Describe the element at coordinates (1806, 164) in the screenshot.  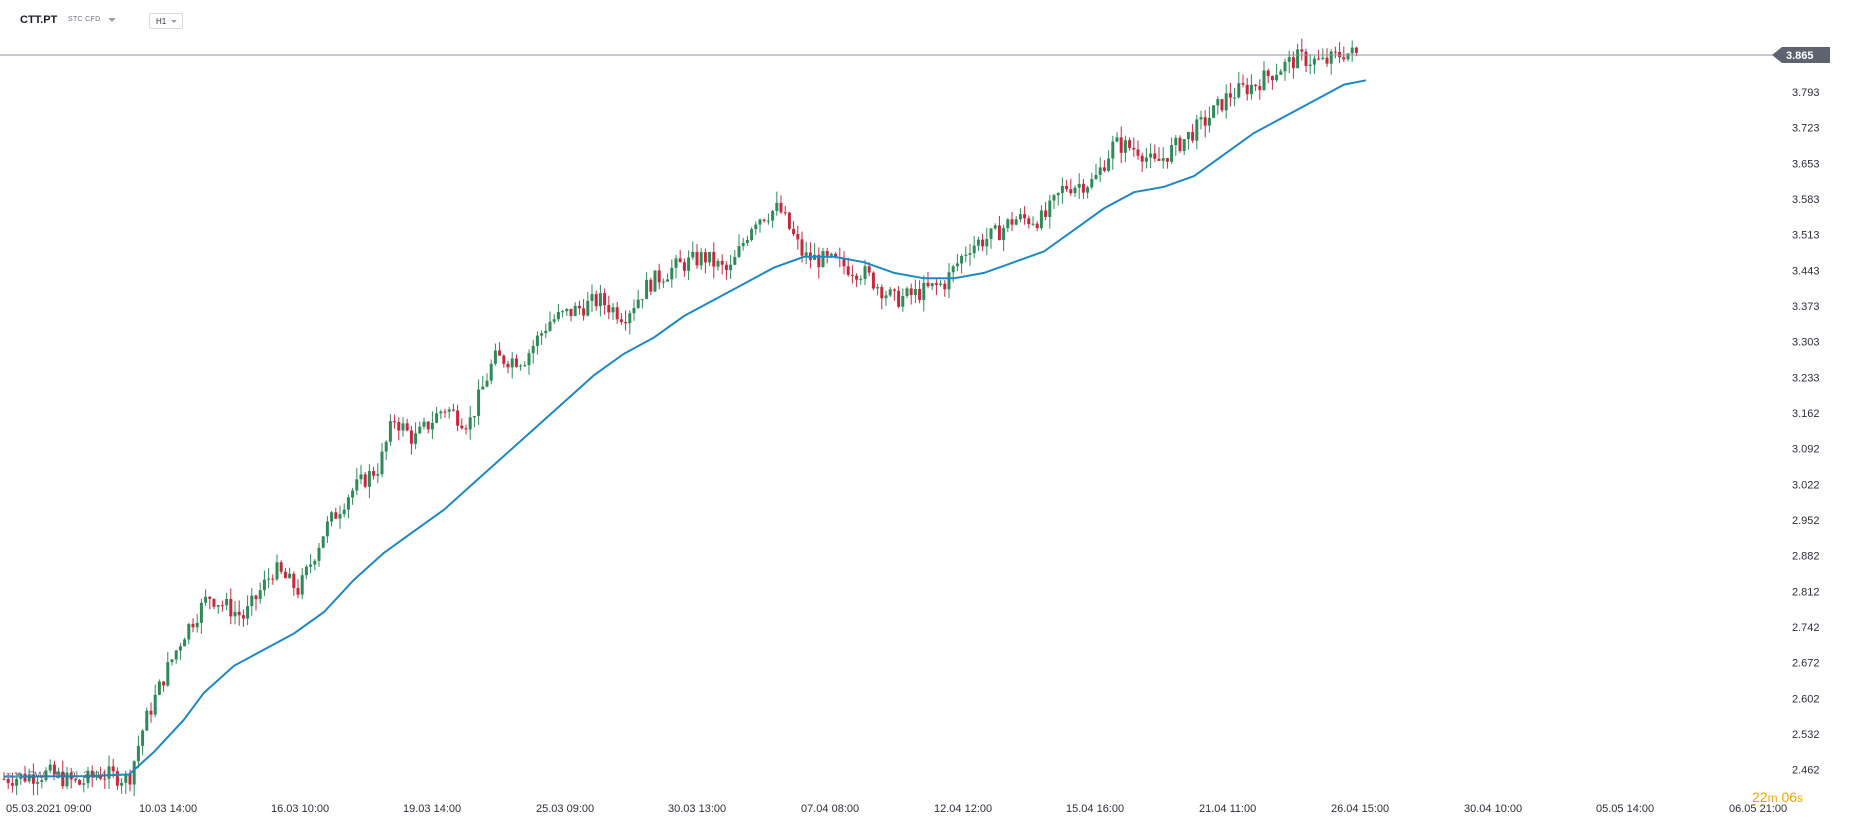
I see `y-tick-label: 3.653` at that location.